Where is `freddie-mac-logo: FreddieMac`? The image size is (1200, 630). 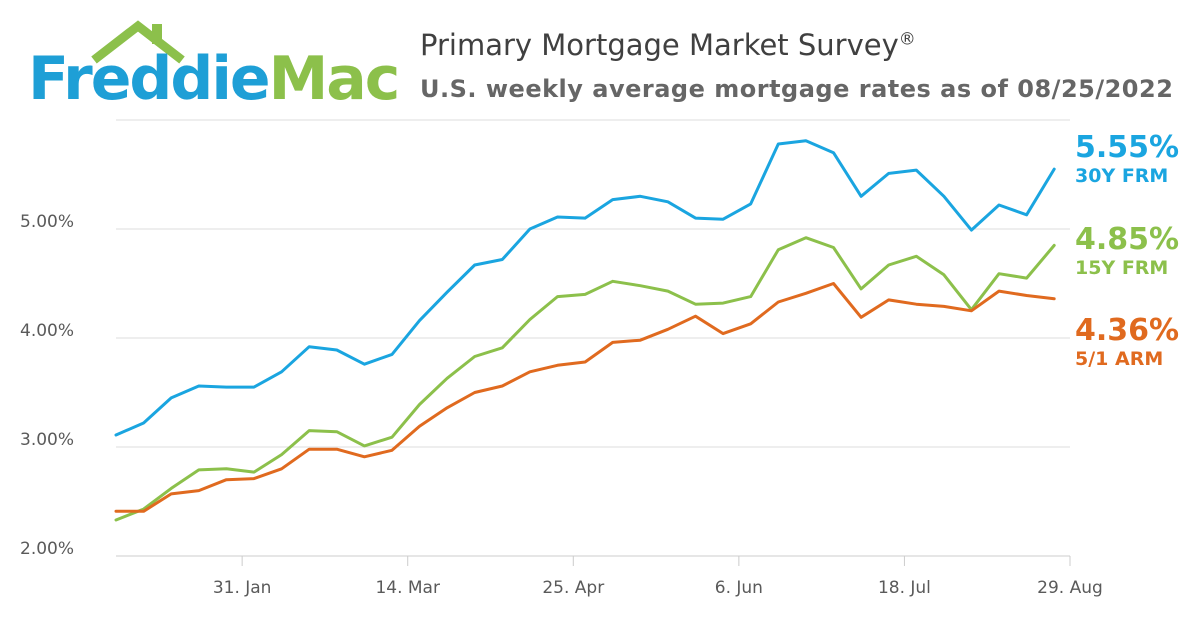
freddie-mac-logo: FreddieMac is located at coordinates (214, 64).